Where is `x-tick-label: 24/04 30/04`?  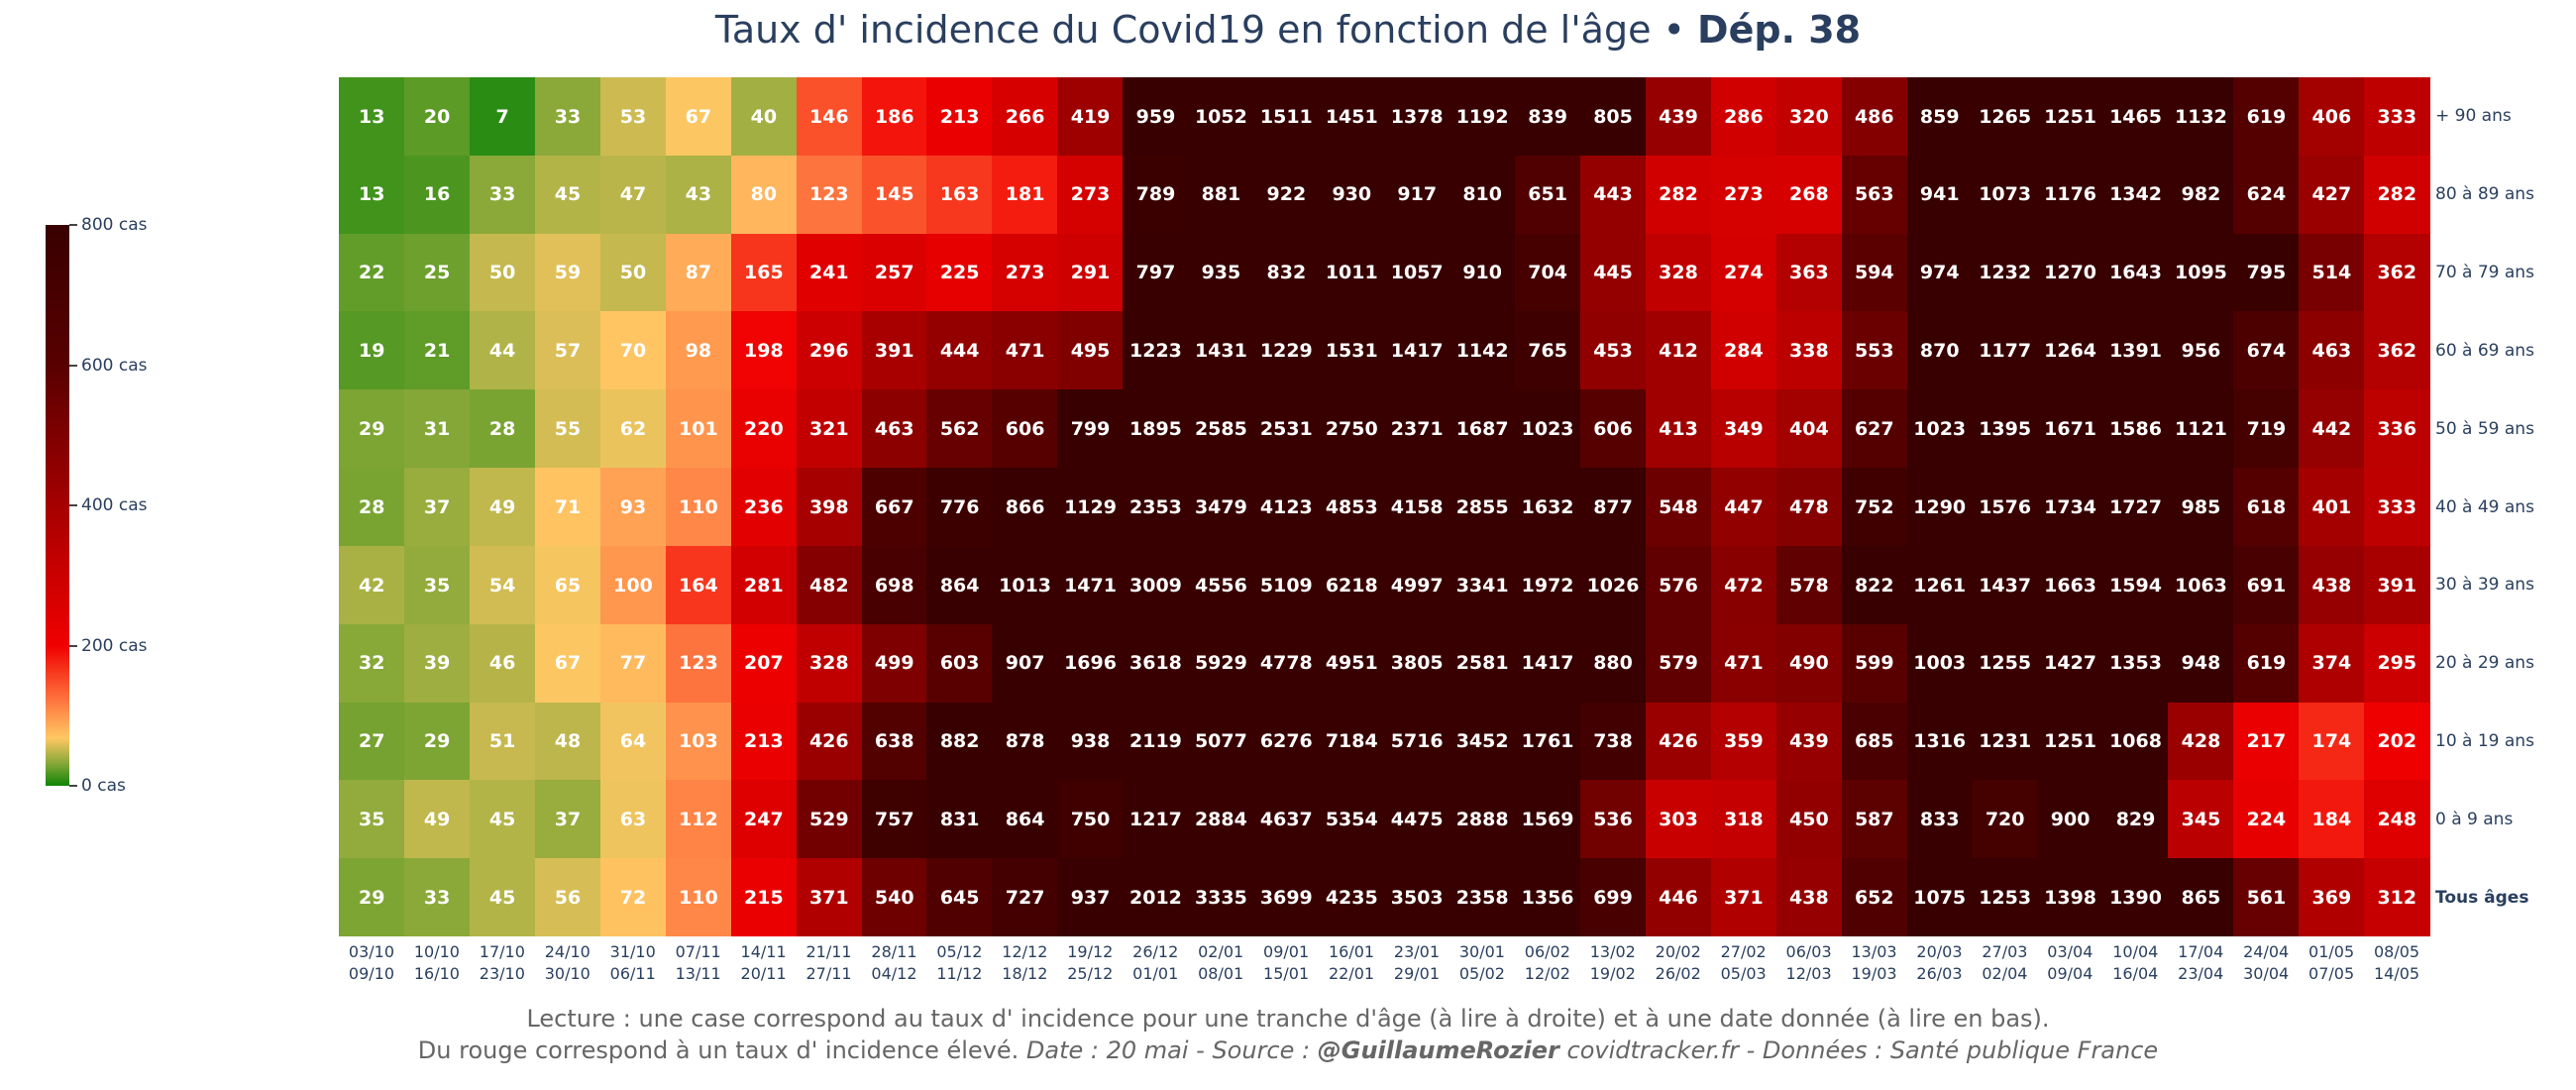
x-tick-label: 24/04 30/04 is located at coordinates (2266, 962).